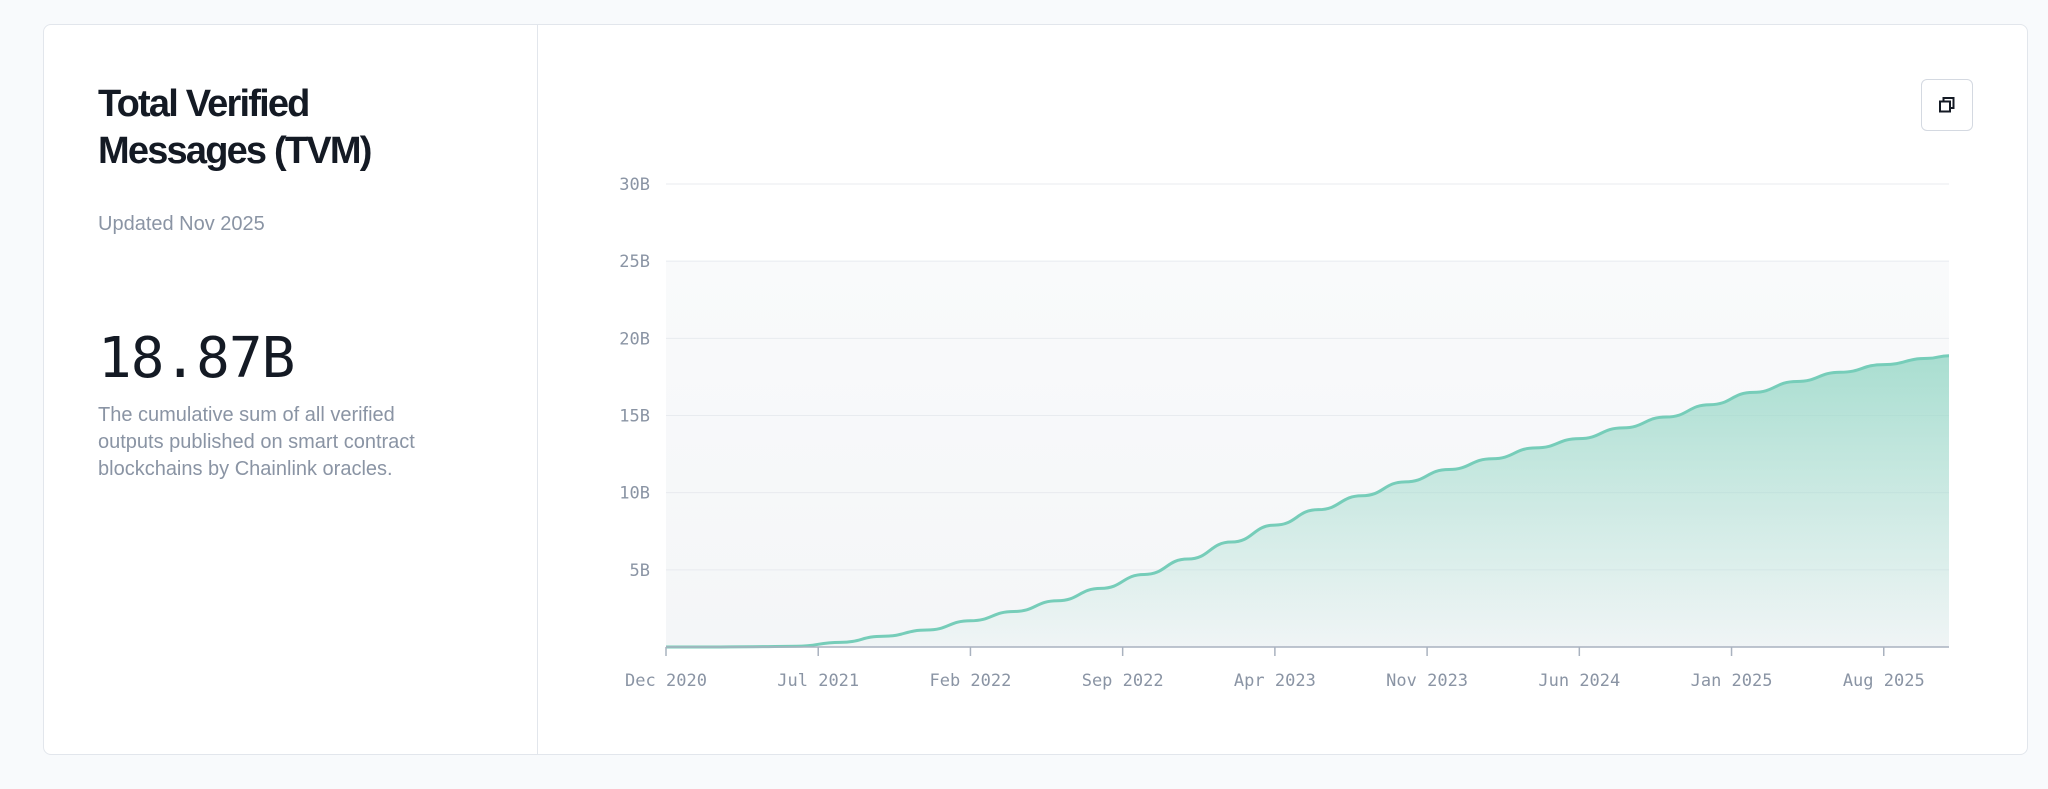 This screenshot has width=2048, height=789. I want to click on page-title: Total Verified Messages (TVM), so click(235, 127).